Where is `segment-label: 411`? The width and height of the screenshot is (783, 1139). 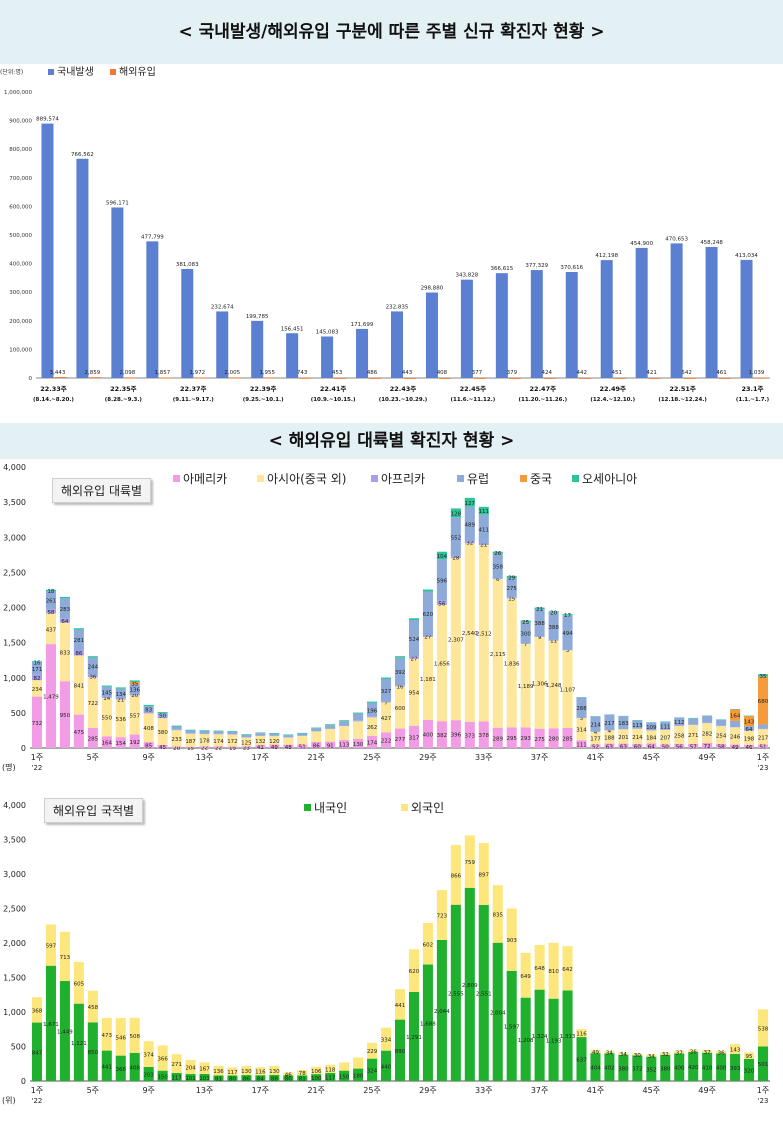 segment-label: 411 is located at coordinates (484, 531).